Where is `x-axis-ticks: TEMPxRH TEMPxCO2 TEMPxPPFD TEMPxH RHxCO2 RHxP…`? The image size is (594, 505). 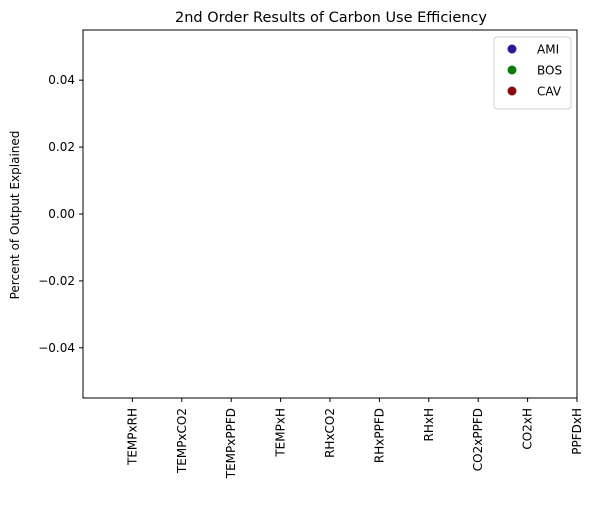
x-axis-ticks: TEMPxRH TEMPxCO2 TEMPxPPFD TEMPxH RHxCO2 RHxP… is located at coordinates (354, 438).